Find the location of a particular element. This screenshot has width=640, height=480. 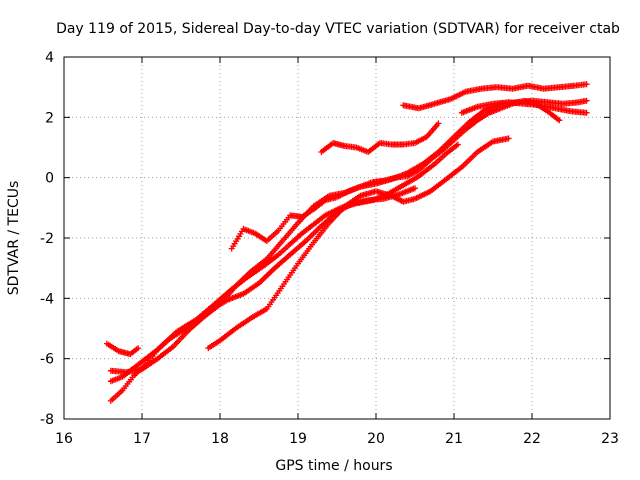

y-tick-label: -6 is located at coordinates (47, 360).